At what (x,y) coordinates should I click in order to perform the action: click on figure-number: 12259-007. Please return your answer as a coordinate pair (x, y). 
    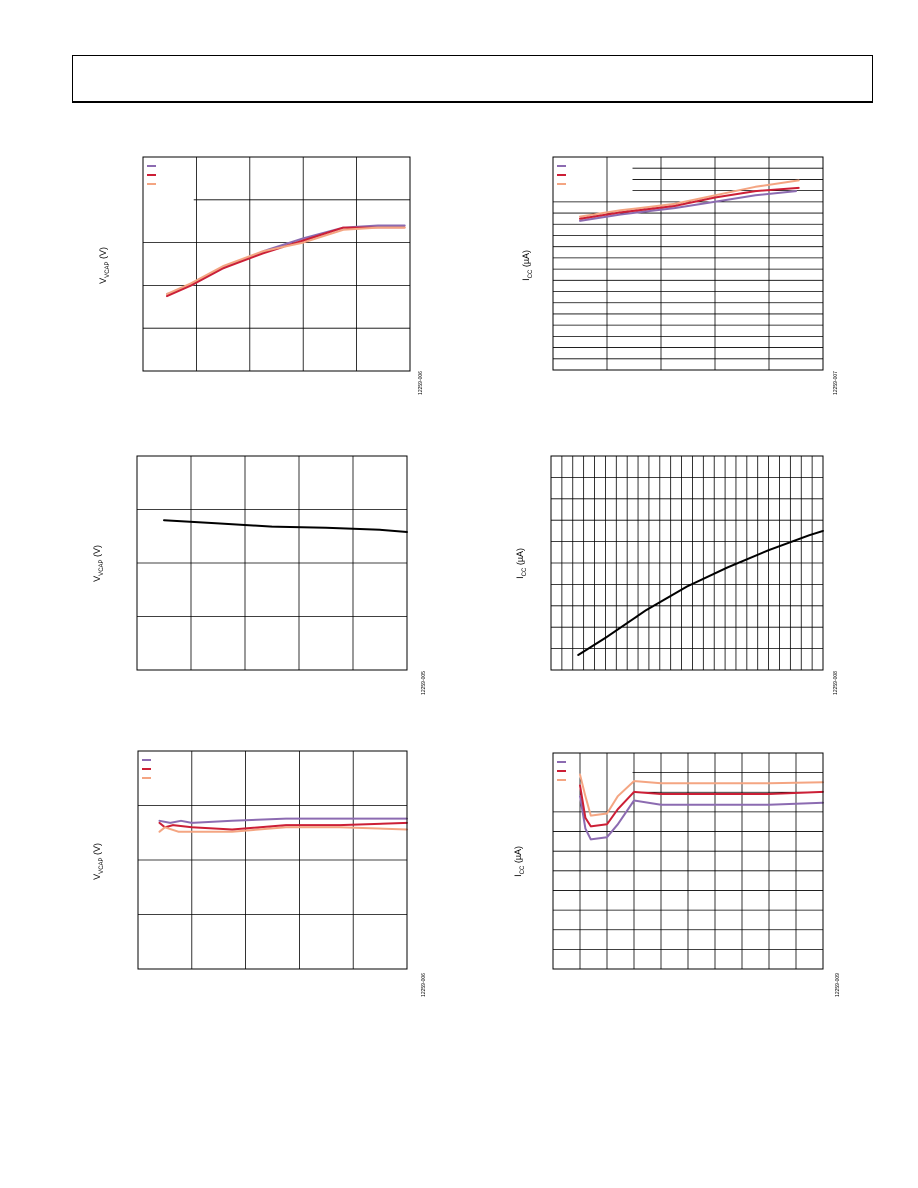
    Looking at the image, I should click on (835, 383).